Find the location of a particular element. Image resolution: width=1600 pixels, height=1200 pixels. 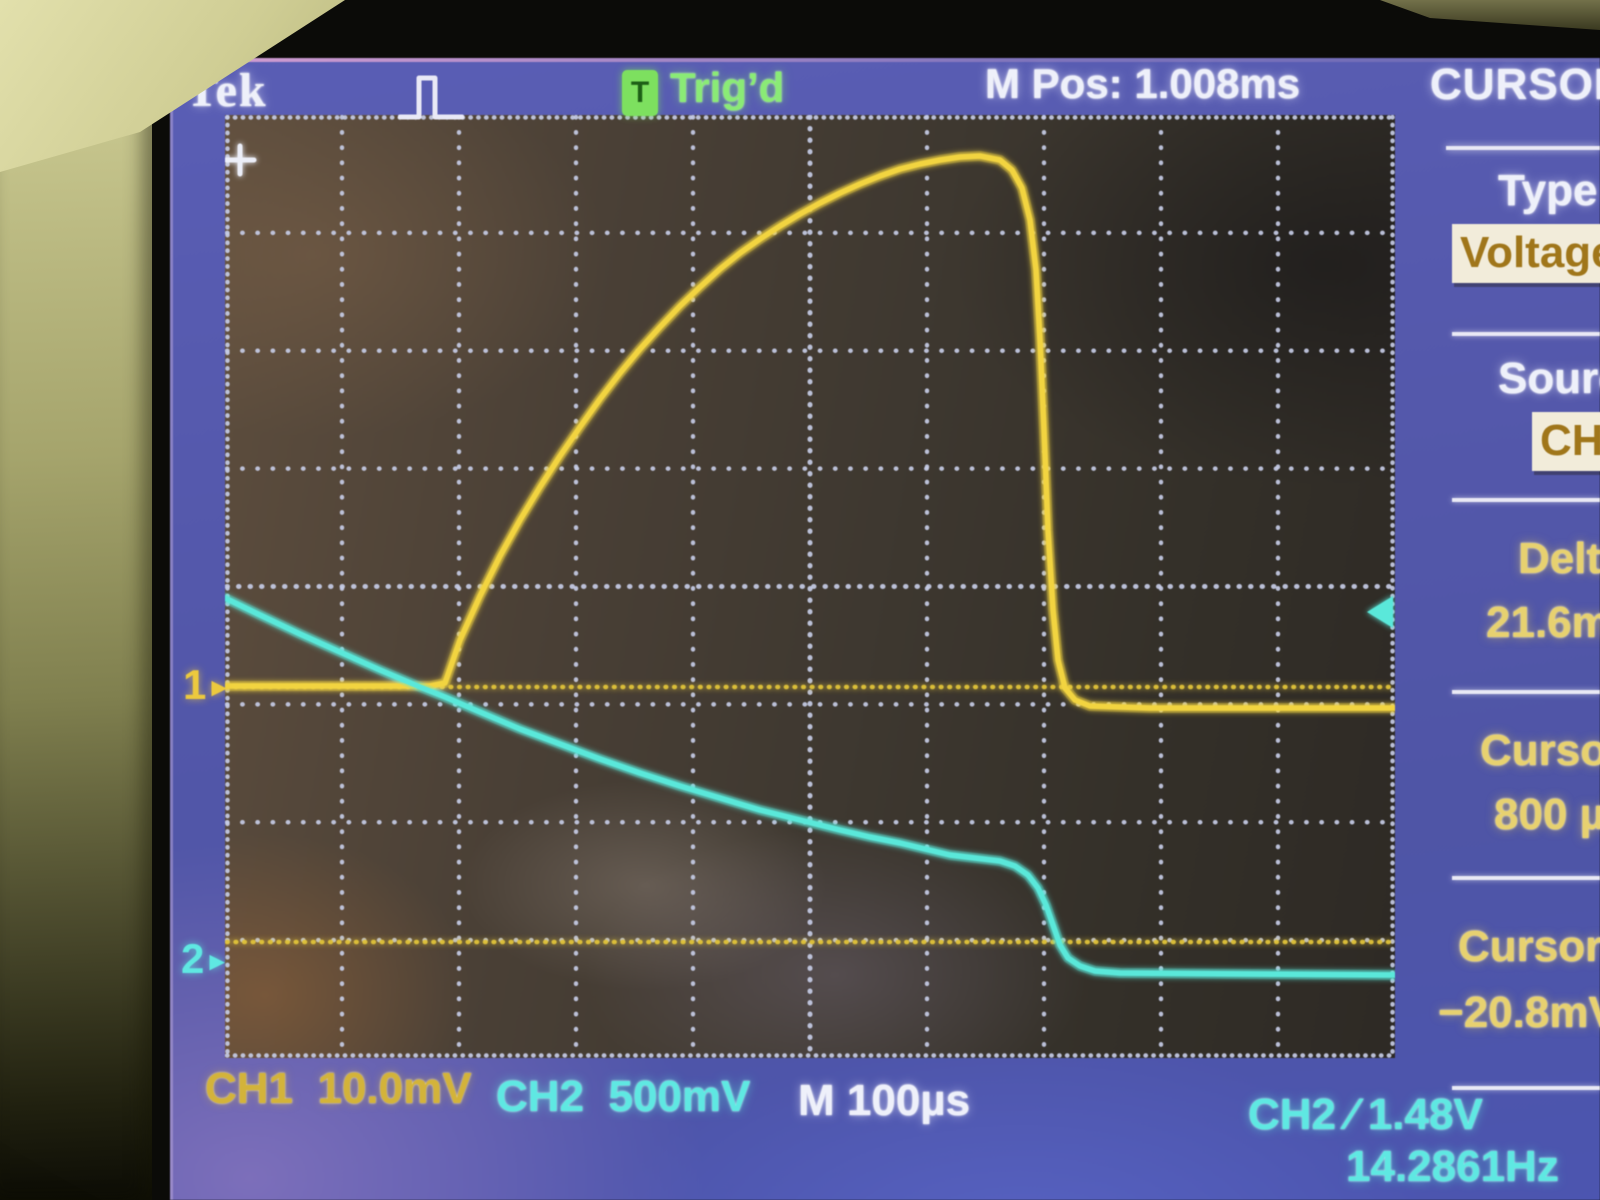

menu-cursor1-value: 800 µV is located at coordinates (1547, 814).